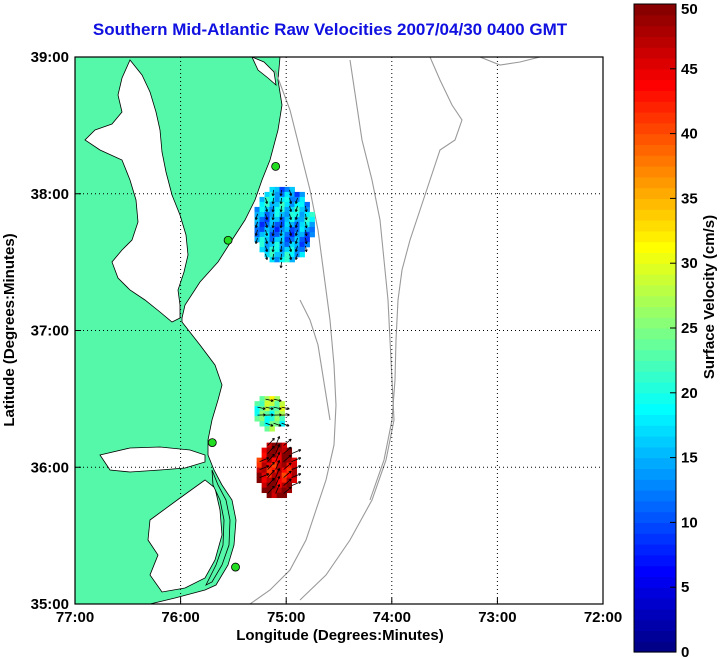  What do you see at coordinates (50, 57) in the screenshot?
I see `y-tick-label: 39:00` at bounding box center [50, 57].